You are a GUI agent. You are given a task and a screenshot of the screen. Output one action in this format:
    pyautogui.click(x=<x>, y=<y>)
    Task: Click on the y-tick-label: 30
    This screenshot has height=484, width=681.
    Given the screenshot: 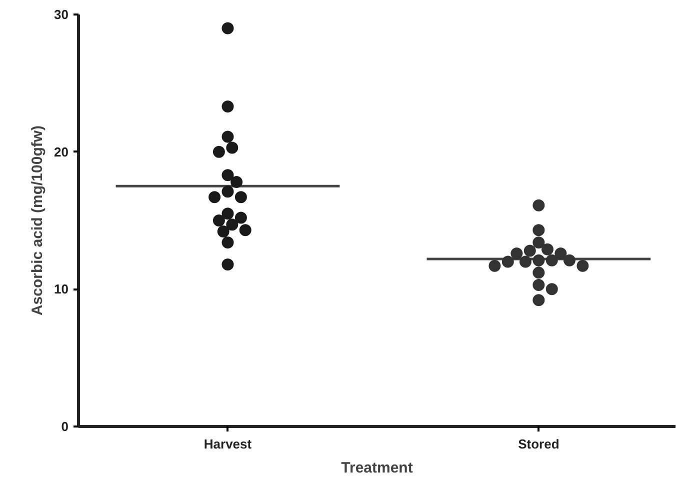 What is the action you would take?
    pyautogui.click(x=61, y=14)
    